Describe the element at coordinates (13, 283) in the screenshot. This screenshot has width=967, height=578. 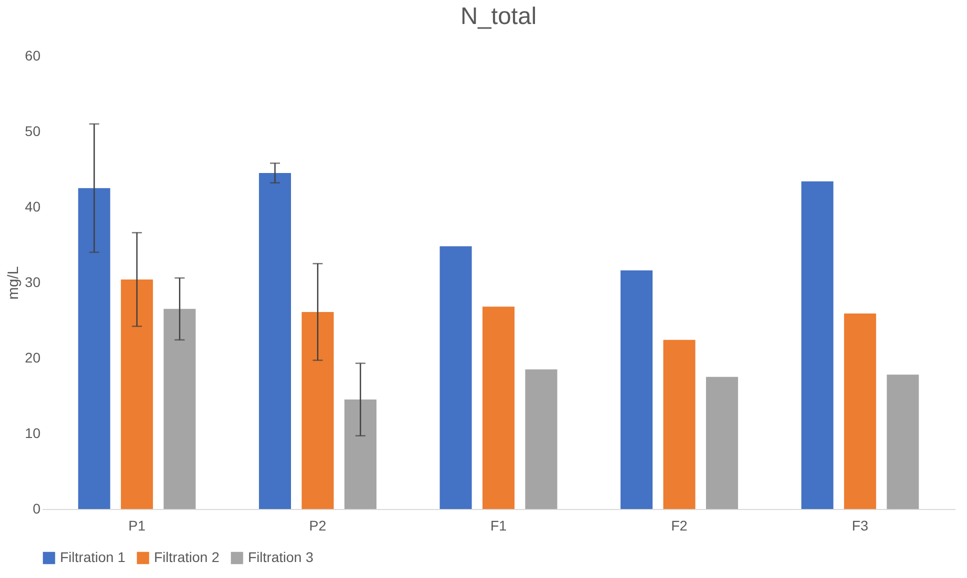
I see `y-axis-title: mg/L` at that location.